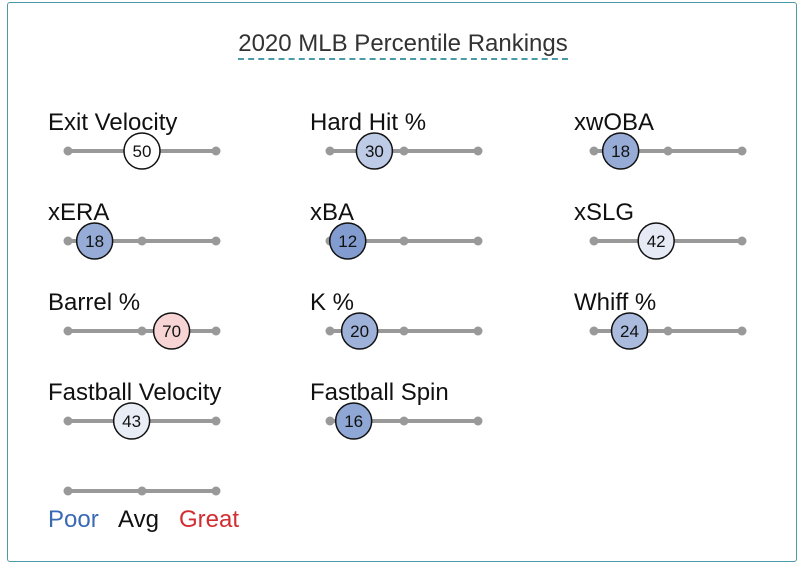 This screenshot has height=562, width=806. I want to click on metric-label-exit-velocity: Exit Velocity, so click(112, 122).